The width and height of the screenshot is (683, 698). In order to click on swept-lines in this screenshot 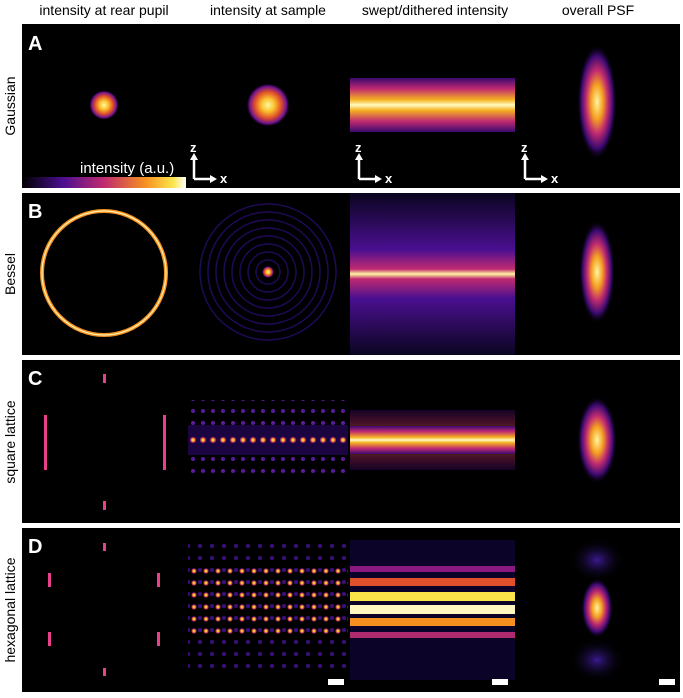, I will do `click(432, 610)`.